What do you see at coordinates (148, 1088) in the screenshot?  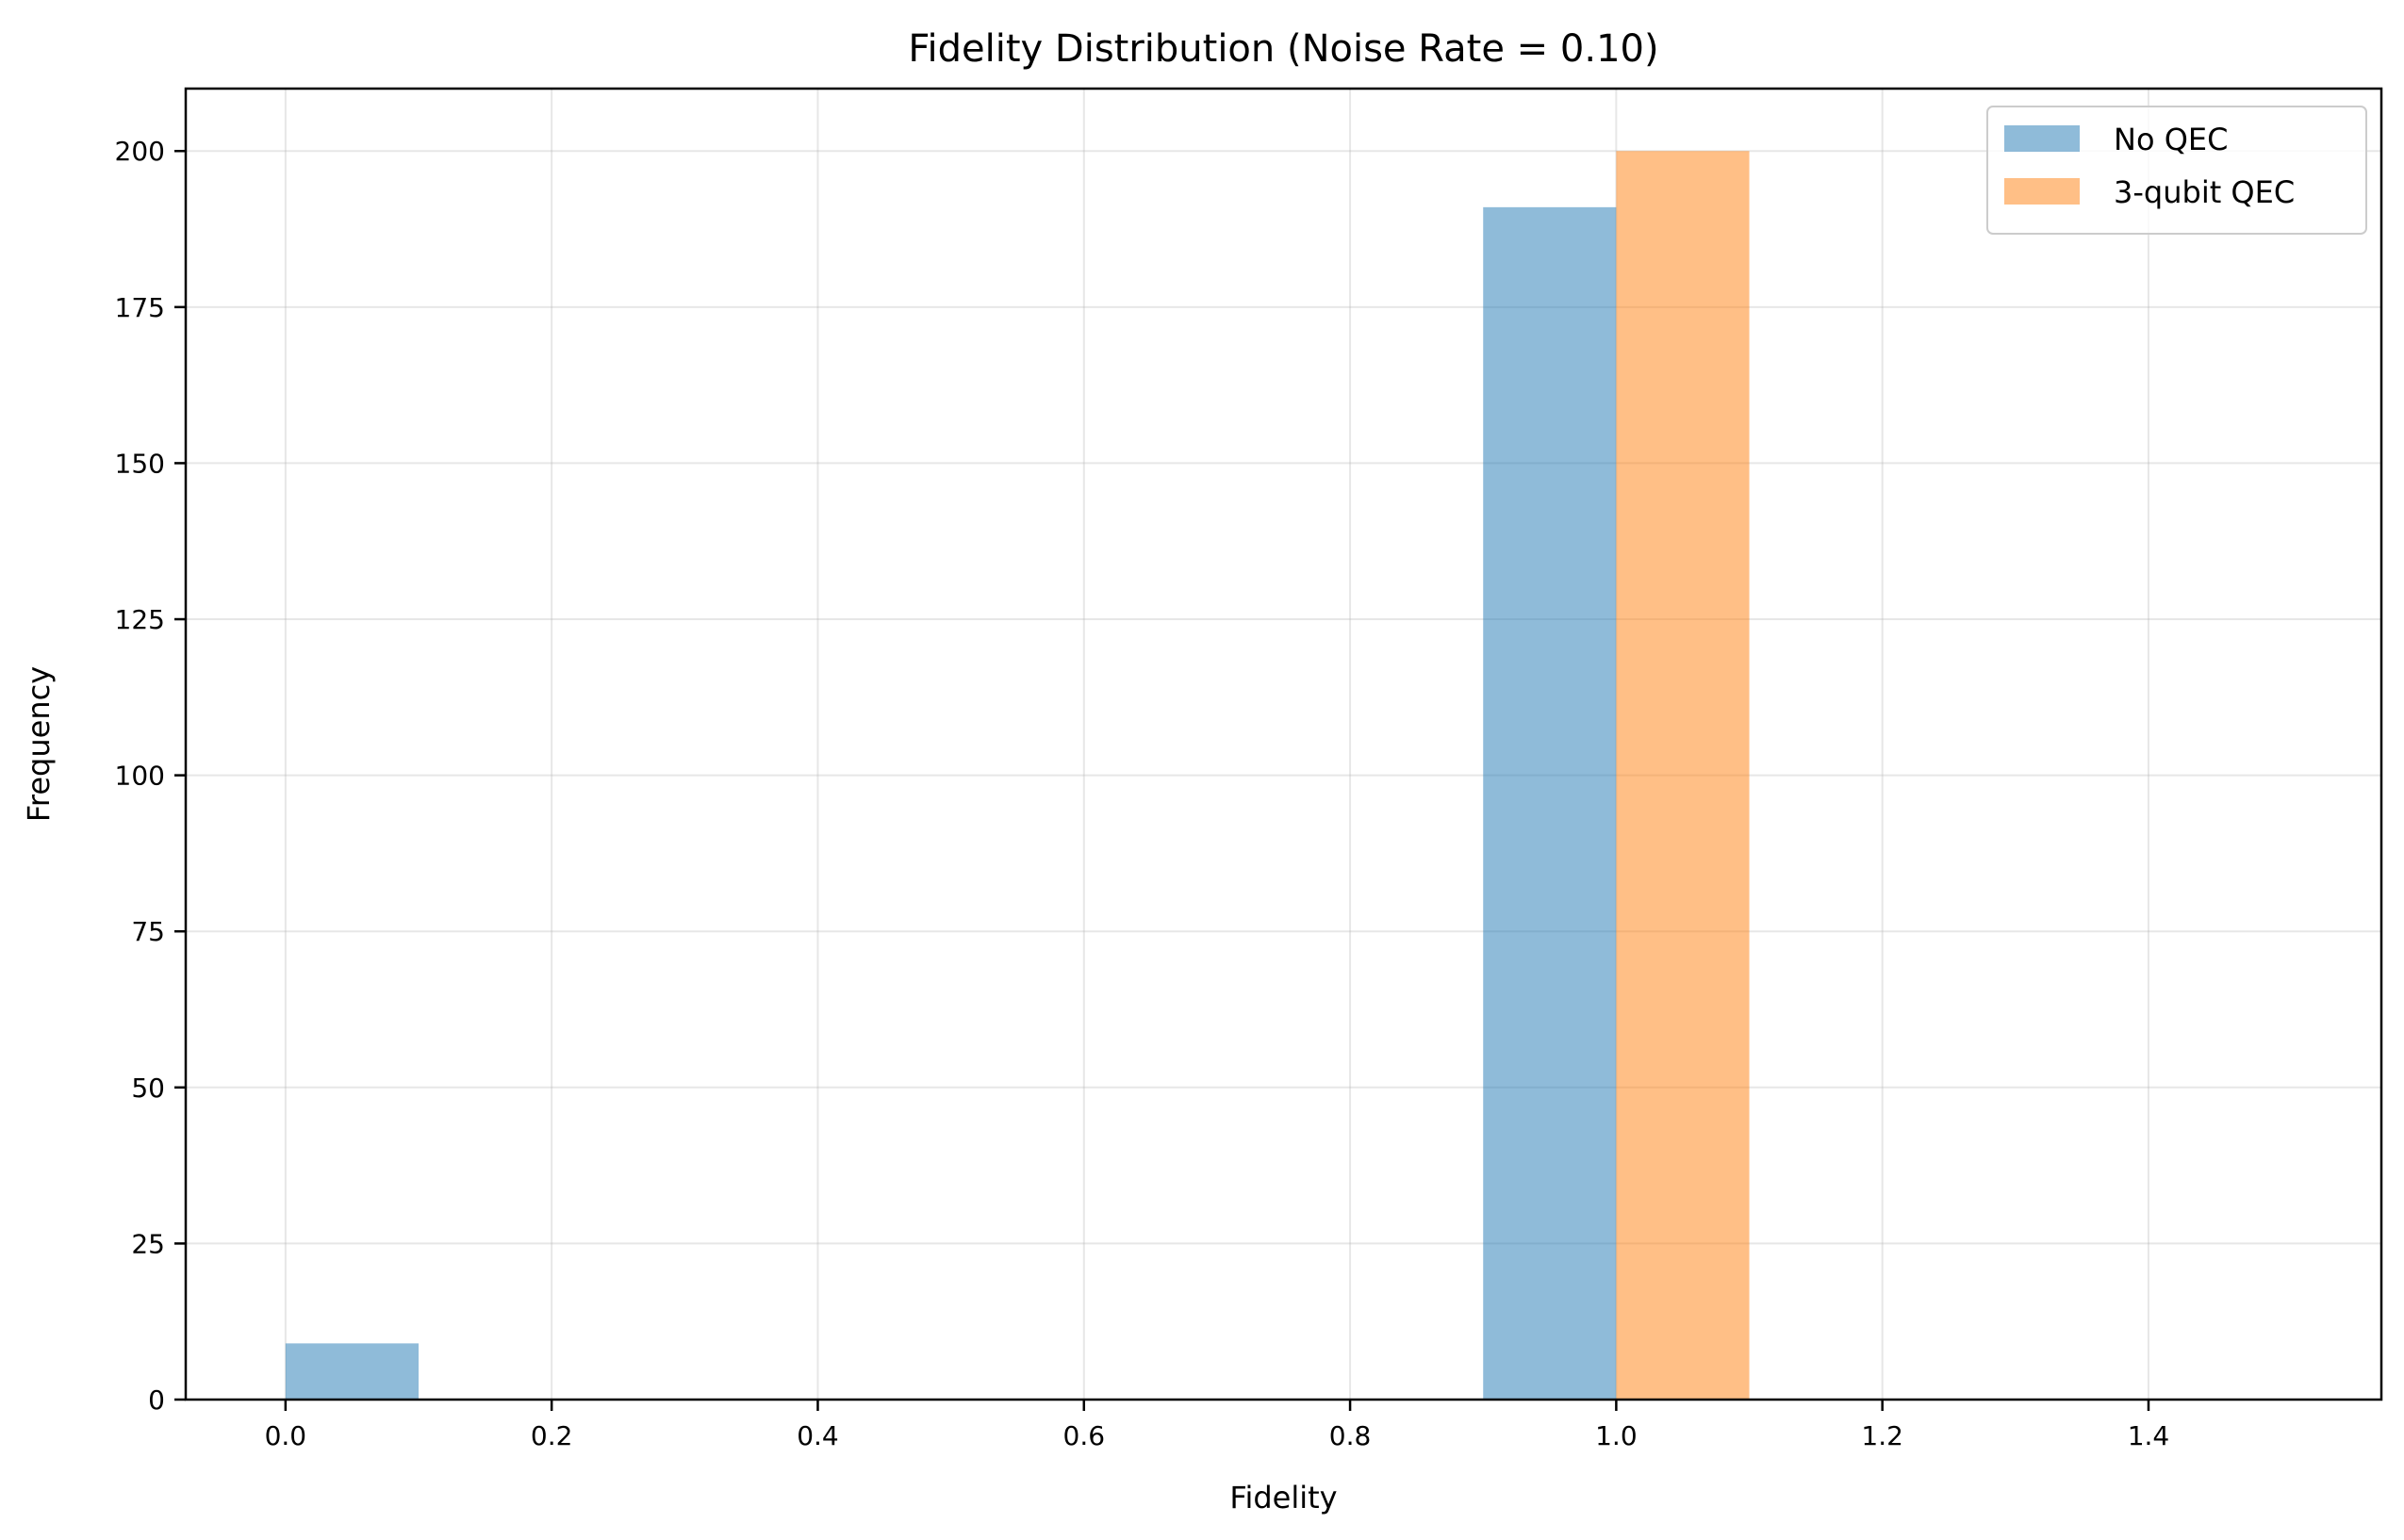 I see `y-tick-label: 50` at bounding box center [148, 1088].